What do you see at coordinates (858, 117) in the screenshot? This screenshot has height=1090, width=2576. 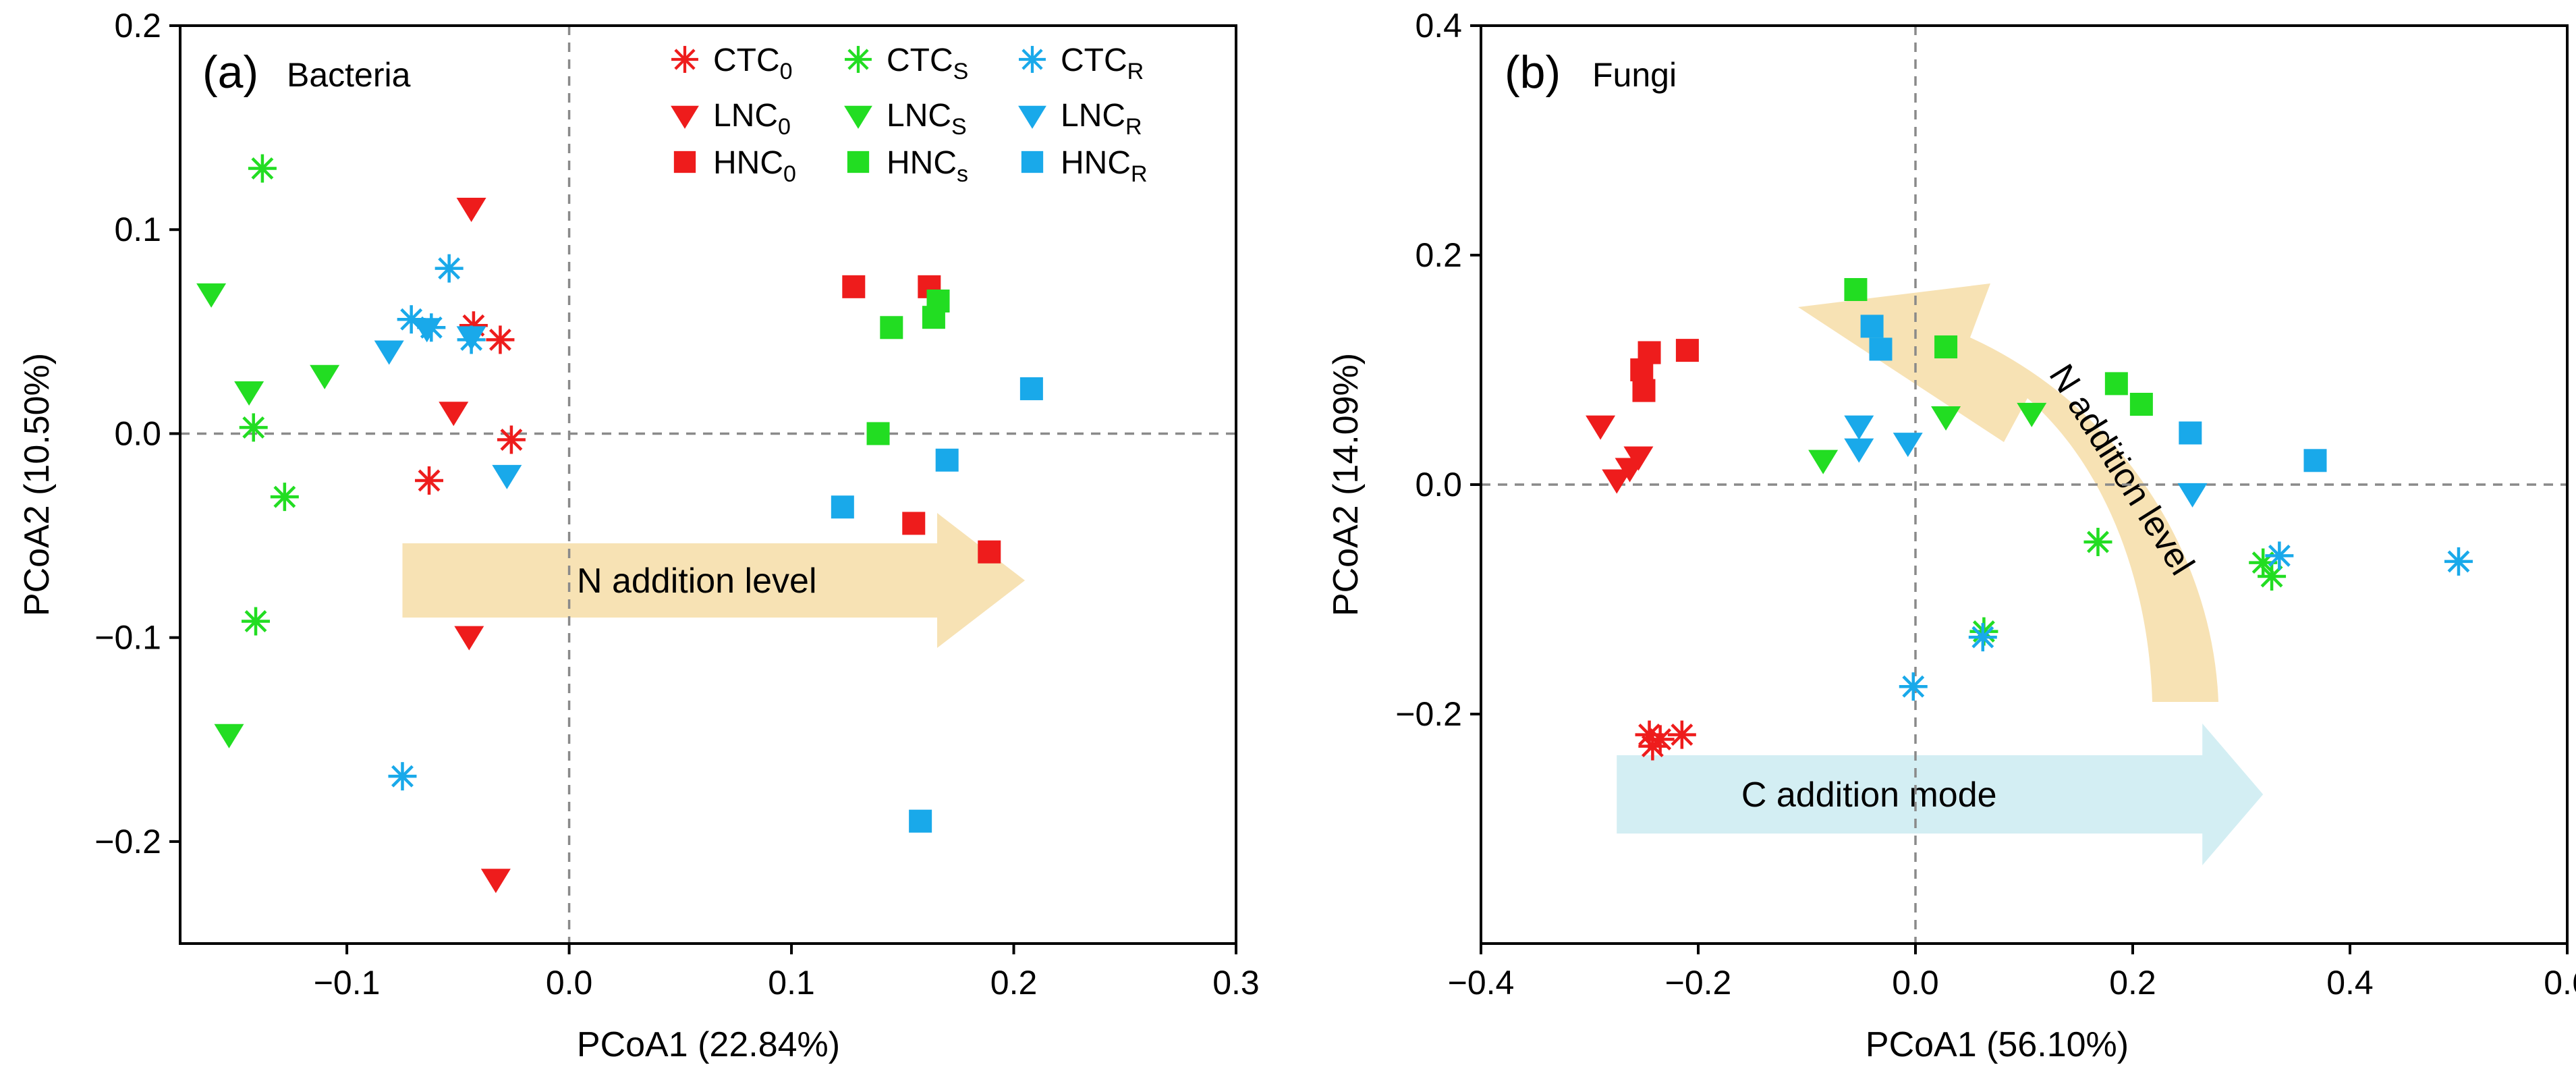 I see `legend-marker-lnc-s` at bounding box center [858, 117].